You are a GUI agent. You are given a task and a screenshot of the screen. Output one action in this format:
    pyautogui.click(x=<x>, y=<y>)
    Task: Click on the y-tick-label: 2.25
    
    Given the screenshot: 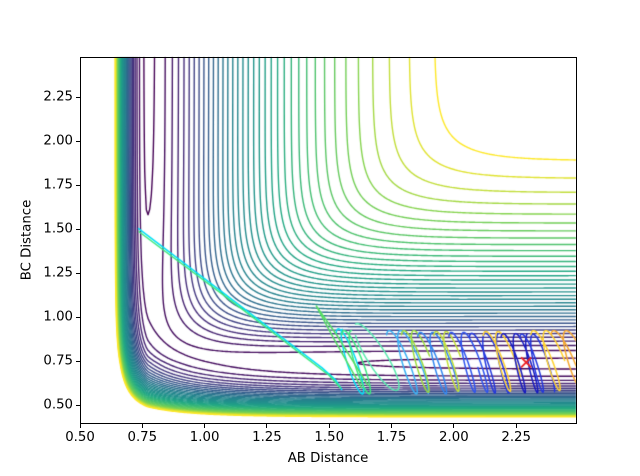 What is the action you would take?
    pyautogui.click(x=58, y=97)
    